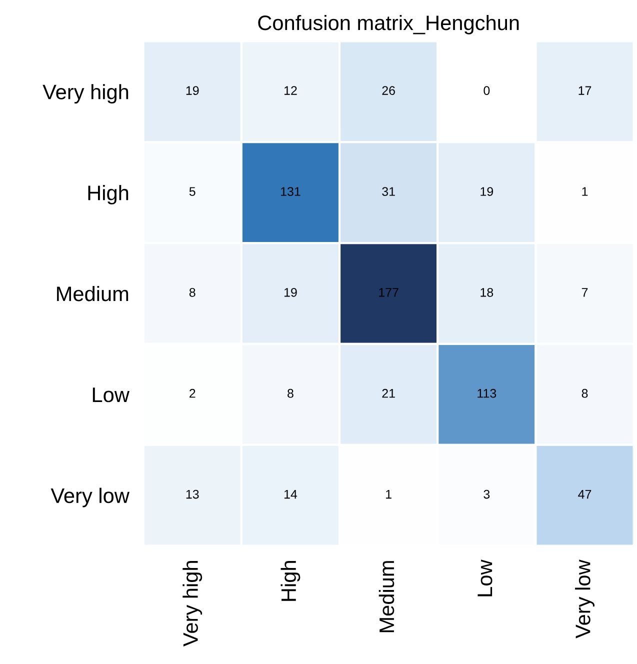  Describe the element at coordinates (585, 292) in the screenshot. I see `data-label: 7` at that location.